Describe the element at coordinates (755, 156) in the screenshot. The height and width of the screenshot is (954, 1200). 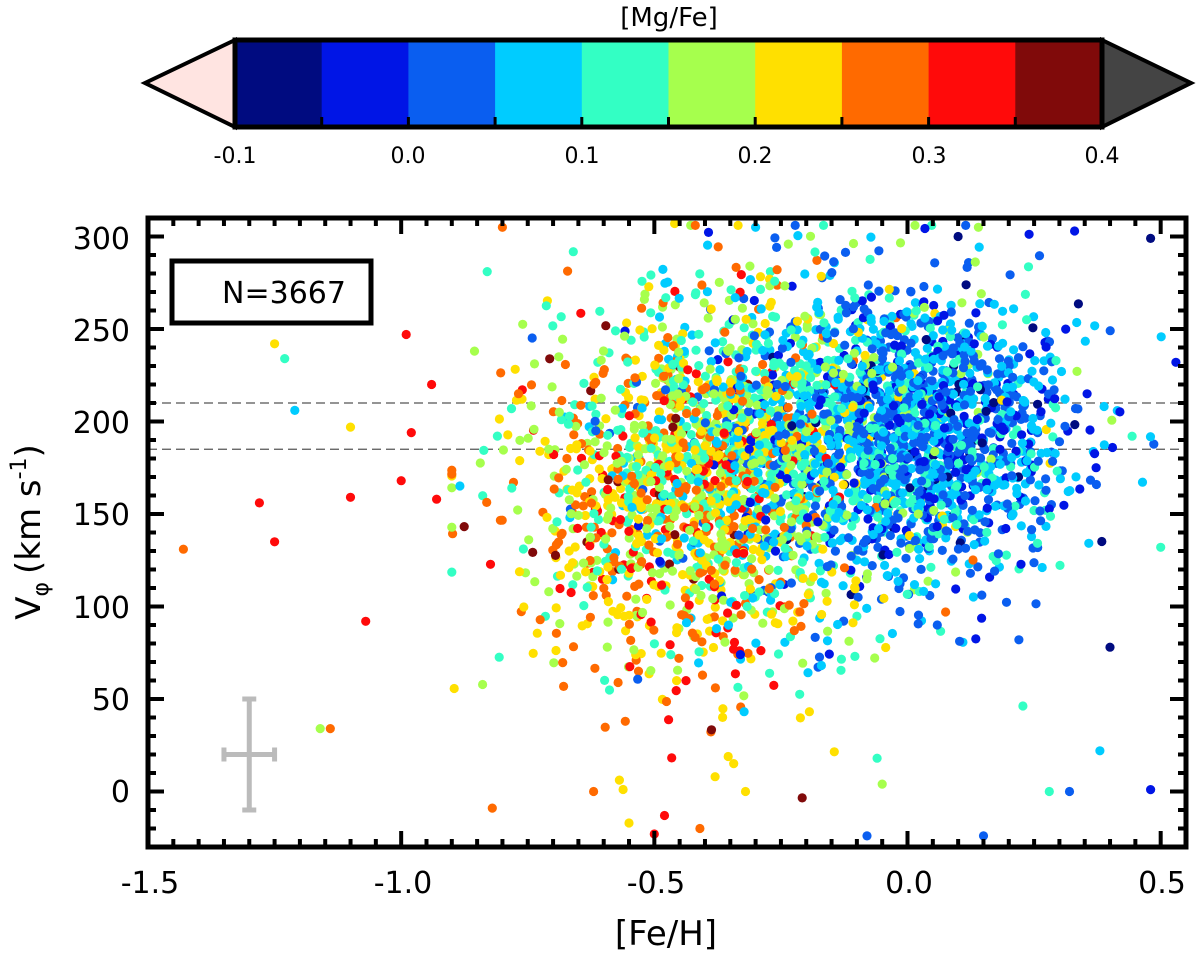
I see `colorbar-tick-label: 0.2` at that location.